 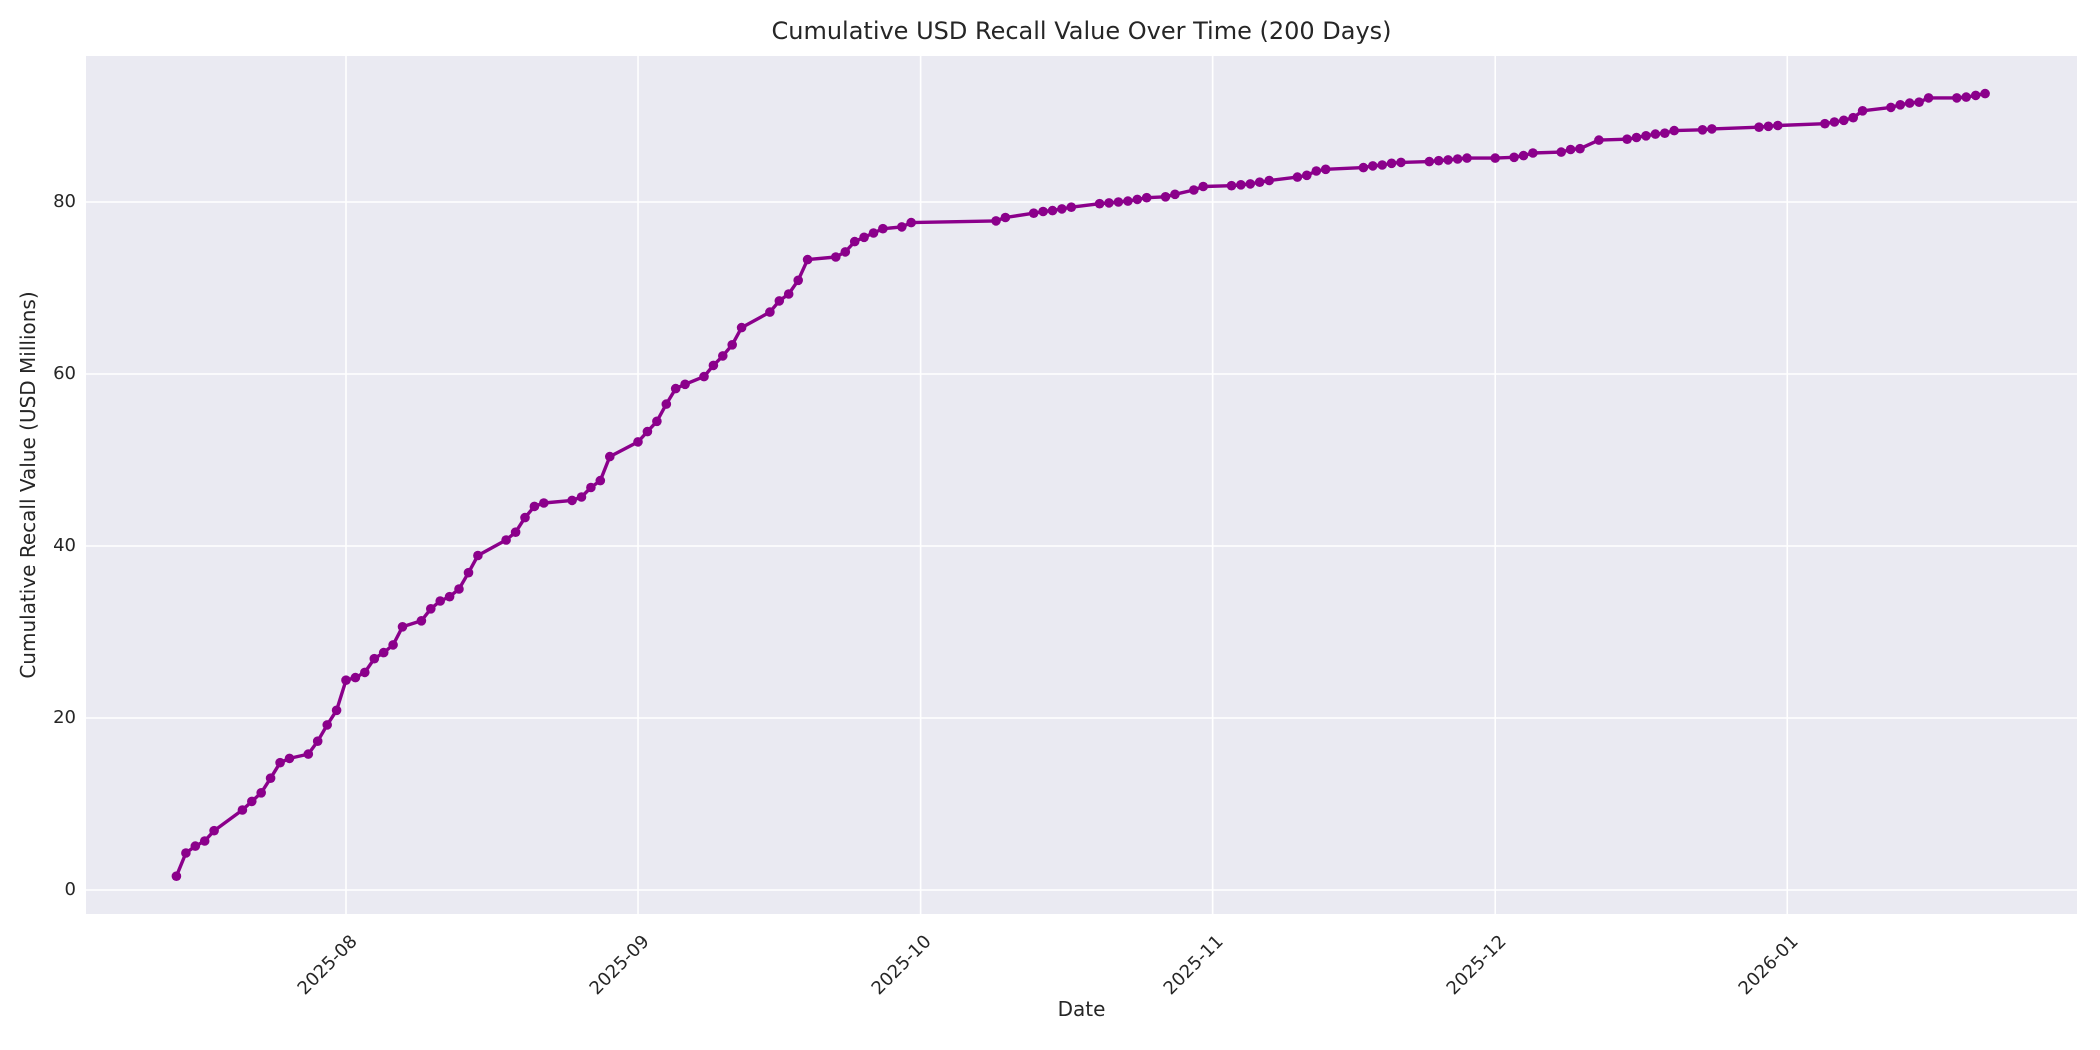 I want to click on y-axis-label-text: Cumulative Recall Value (USD Millions), so click(x=28, y=485).